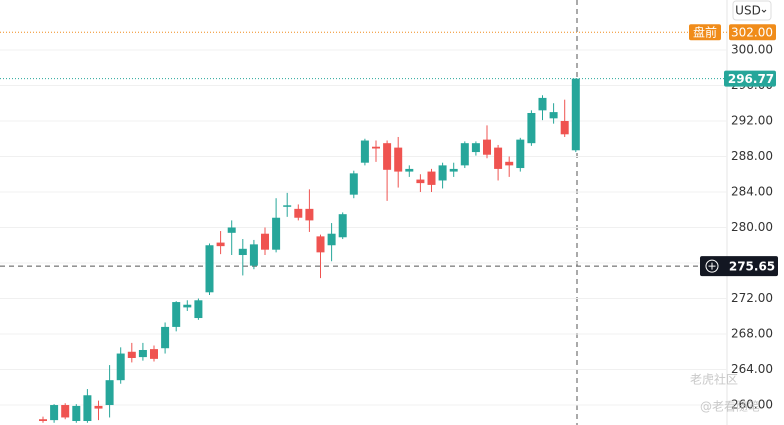 This screenshot has width=784, height=425. Describe the element at coordinates (752, 156) in the screenshot. I see `y-tick-label: 288.00` at that location.